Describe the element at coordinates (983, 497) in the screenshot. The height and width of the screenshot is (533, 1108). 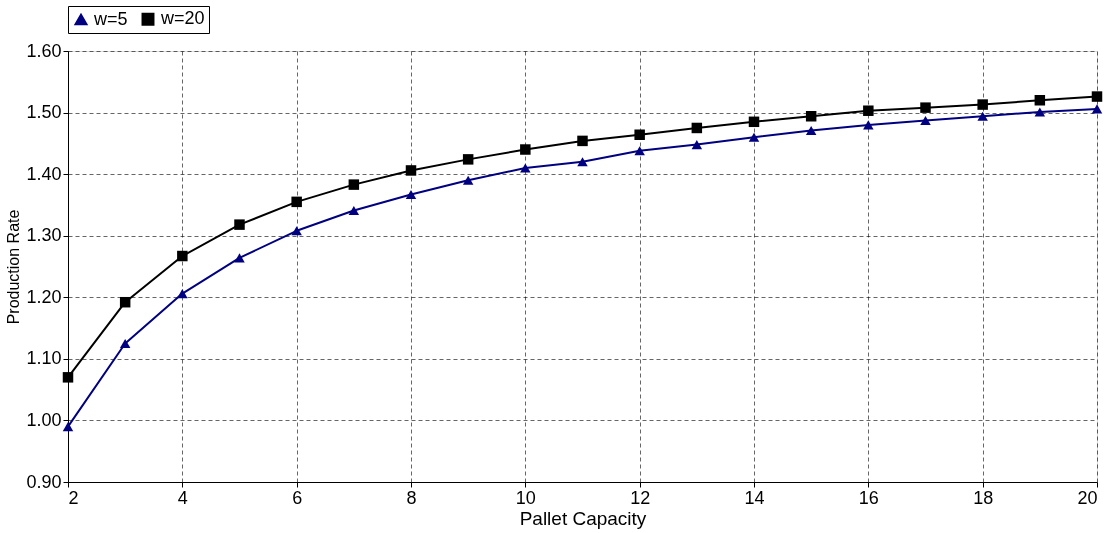
I see `x-tick-label: 18` at that location.